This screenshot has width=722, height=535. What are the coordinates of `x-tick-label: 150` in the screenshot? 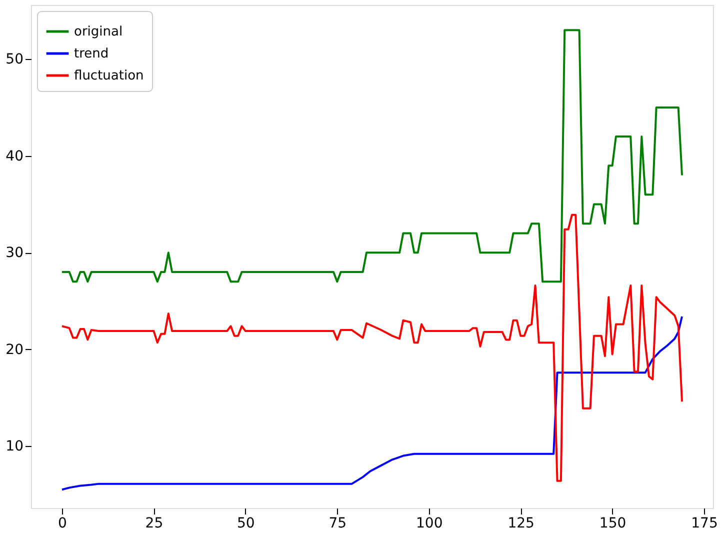 It's located at (612, 524).